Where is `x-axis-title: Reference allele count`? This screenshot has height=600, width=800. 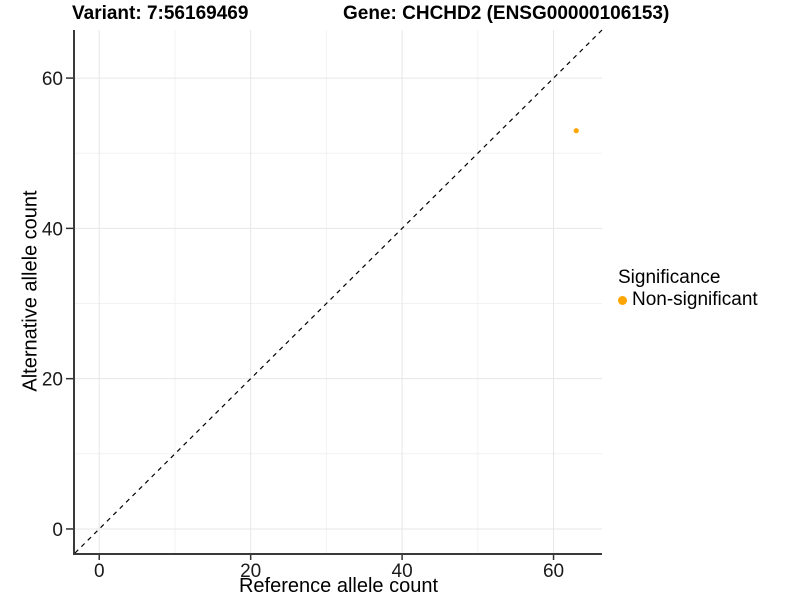
x-axis-title: Reference allele count is located at coordinates (338, 586).